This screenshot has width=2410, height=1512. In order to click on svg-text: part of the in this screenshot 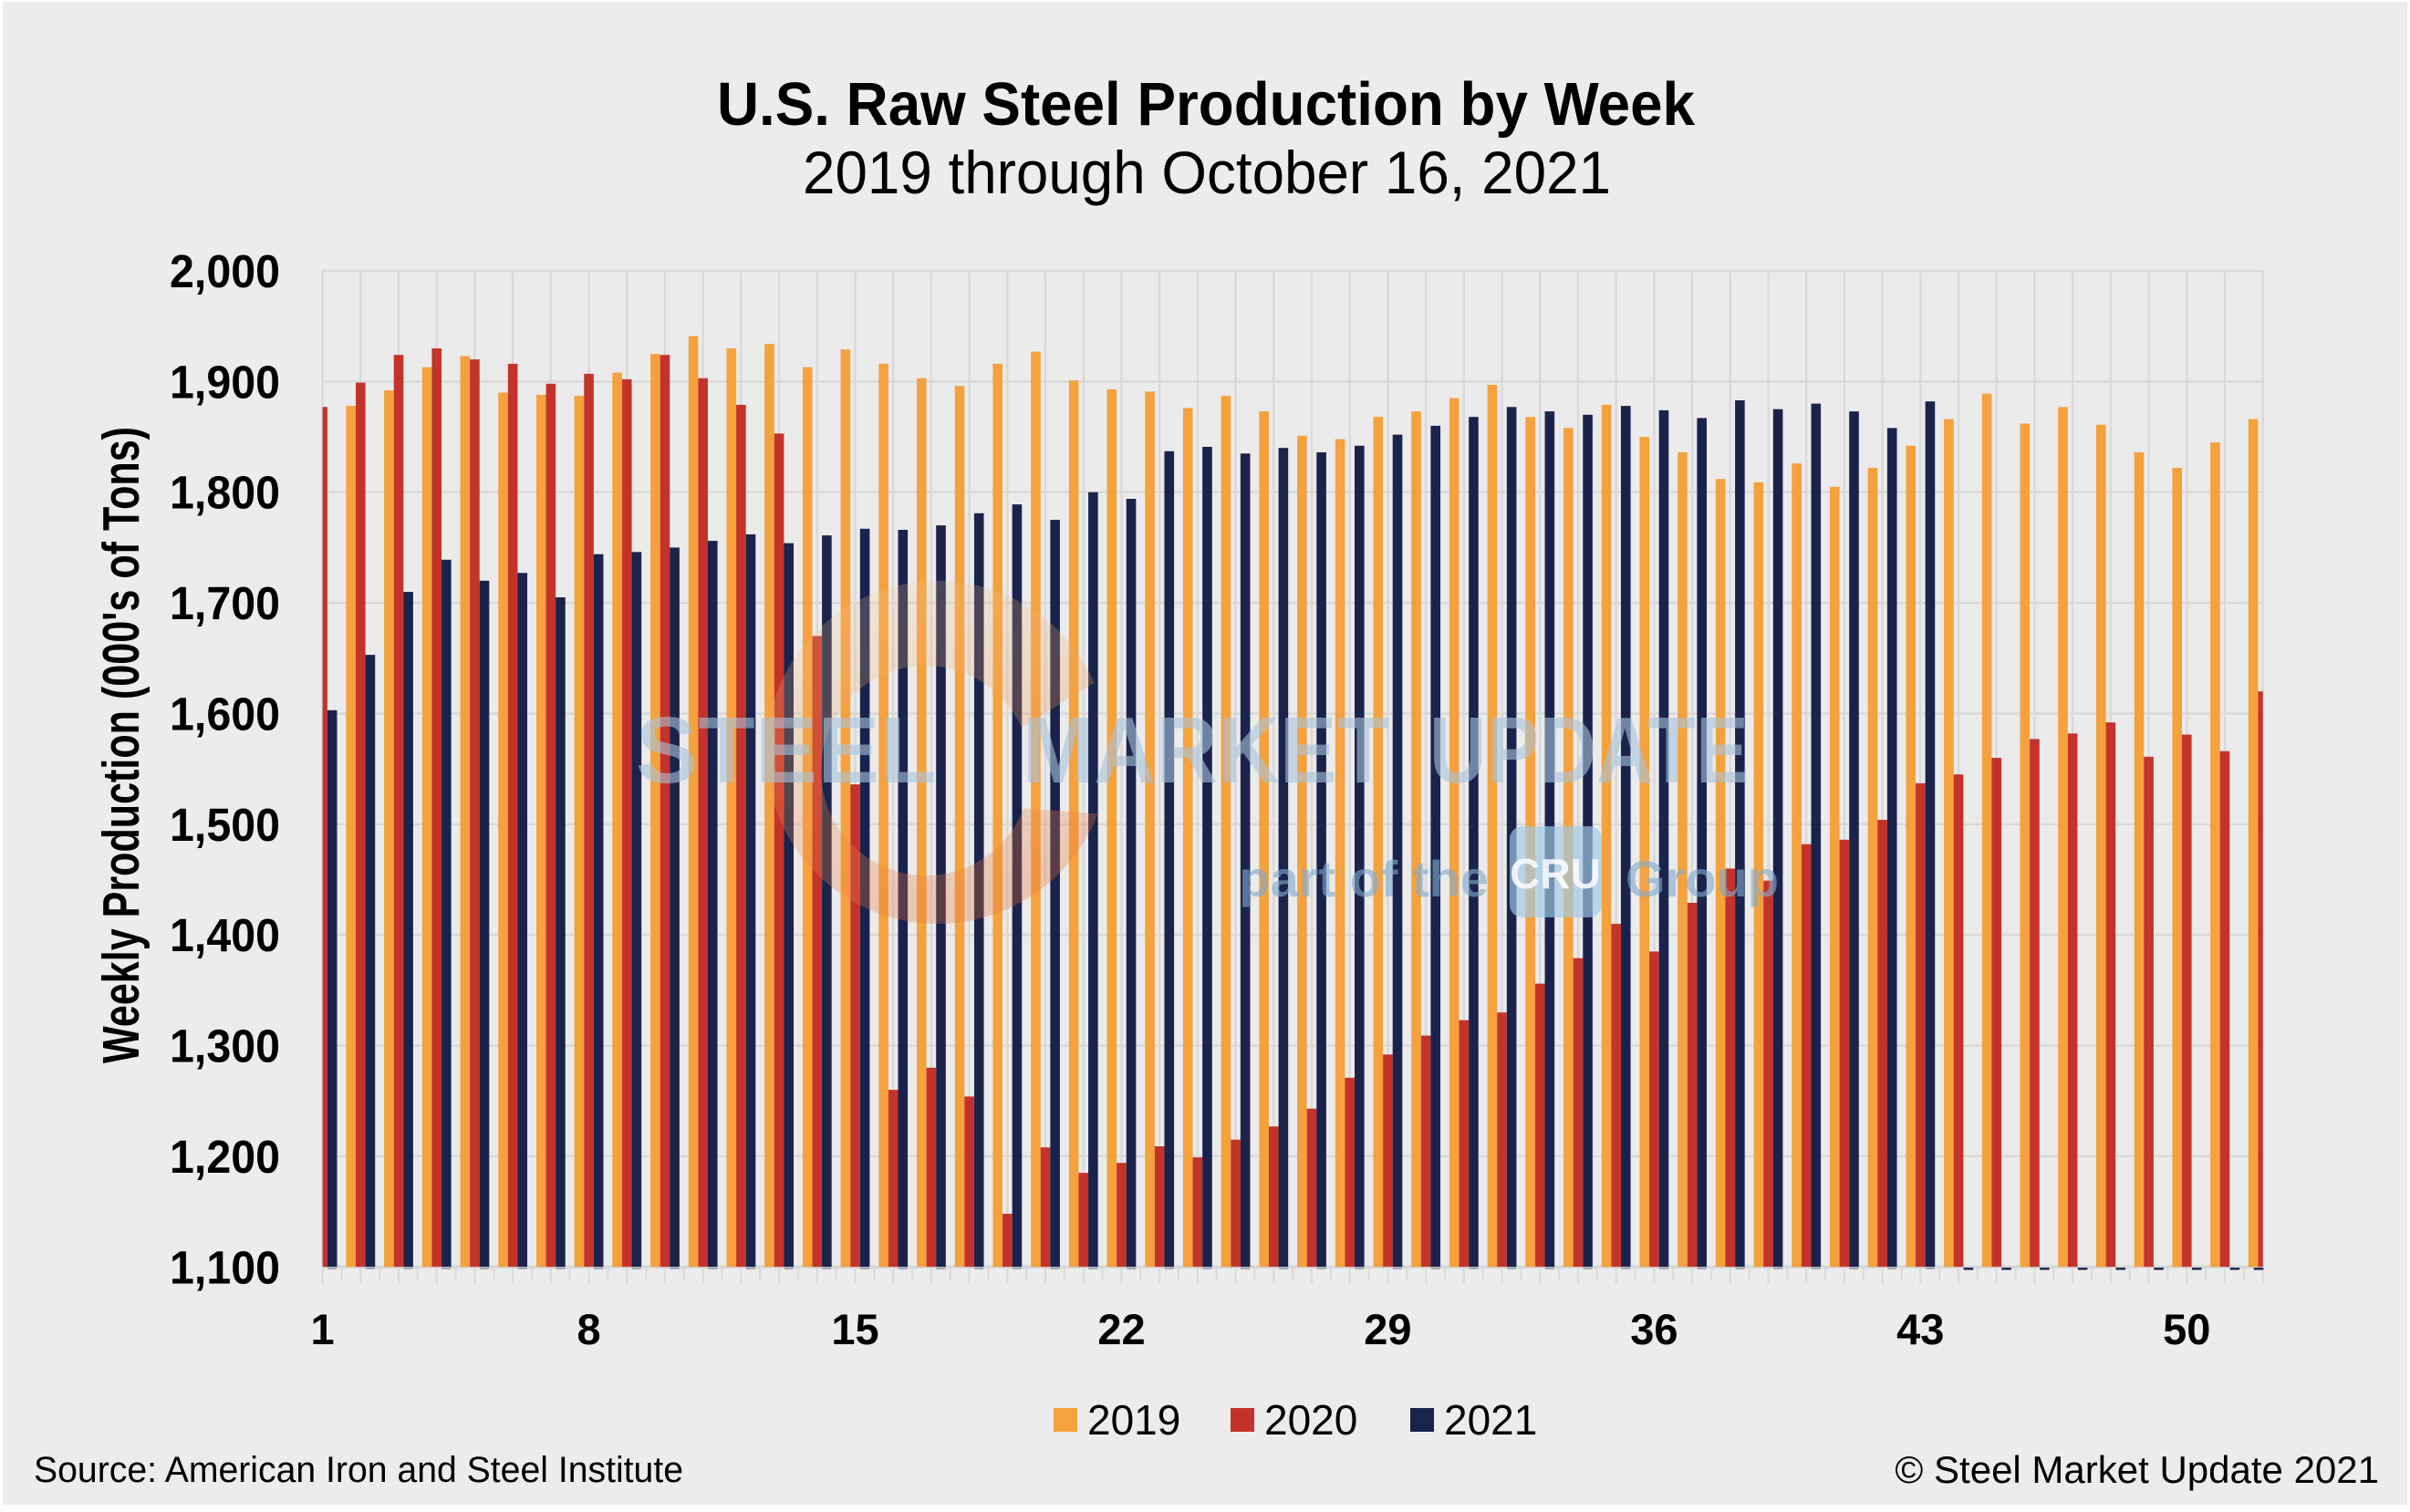, I will do `click(1364, 878)`.